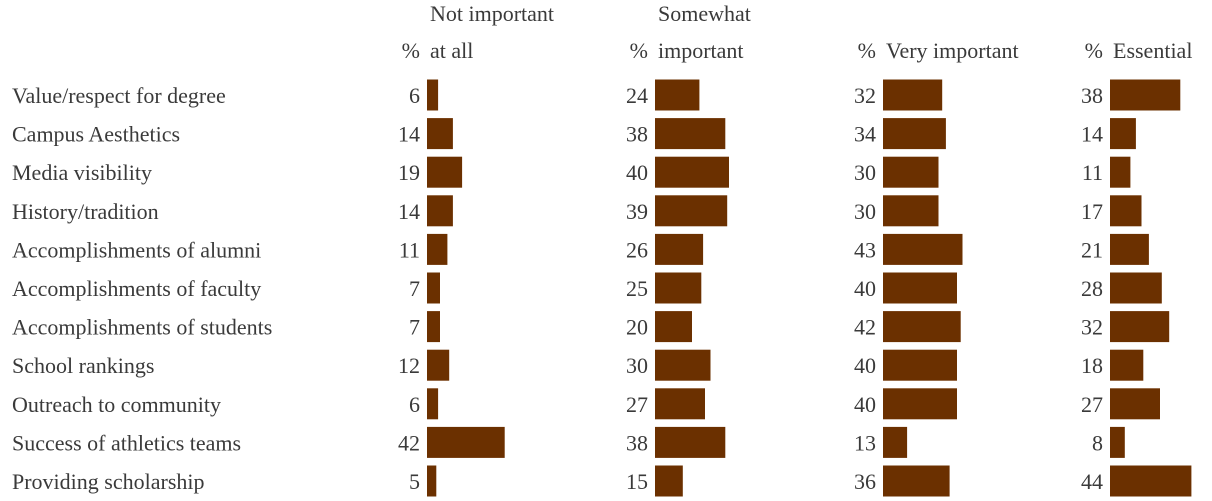  I want to click on value-label-somewhat-important: 15, so click(637, 481).